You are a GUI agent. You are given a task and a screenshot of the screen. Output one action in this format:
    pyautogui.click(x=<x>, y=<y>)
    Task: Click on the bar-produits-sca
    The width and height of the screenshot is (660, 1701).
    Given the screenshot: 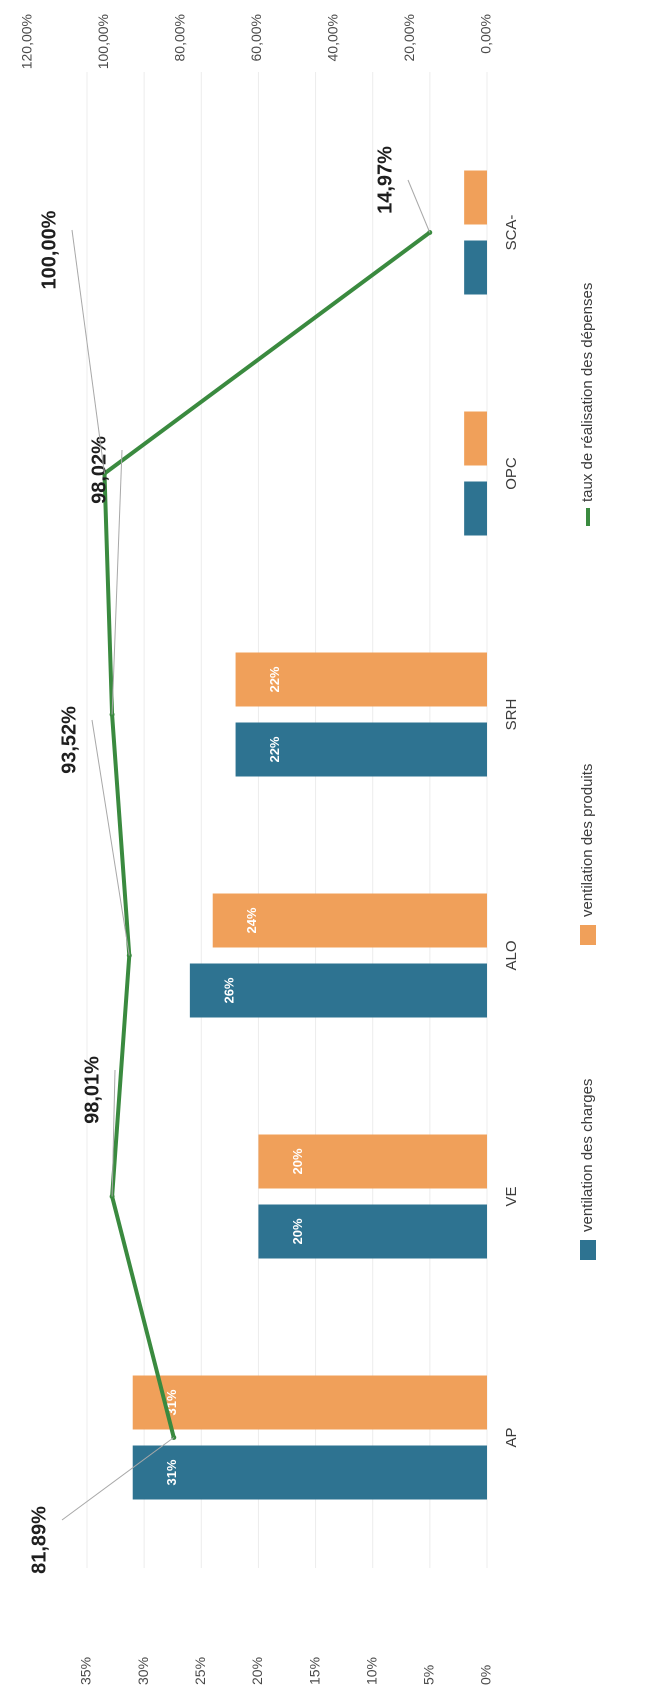 What is the action you would take?
    pyautogui.click(x=475, y=197)
    